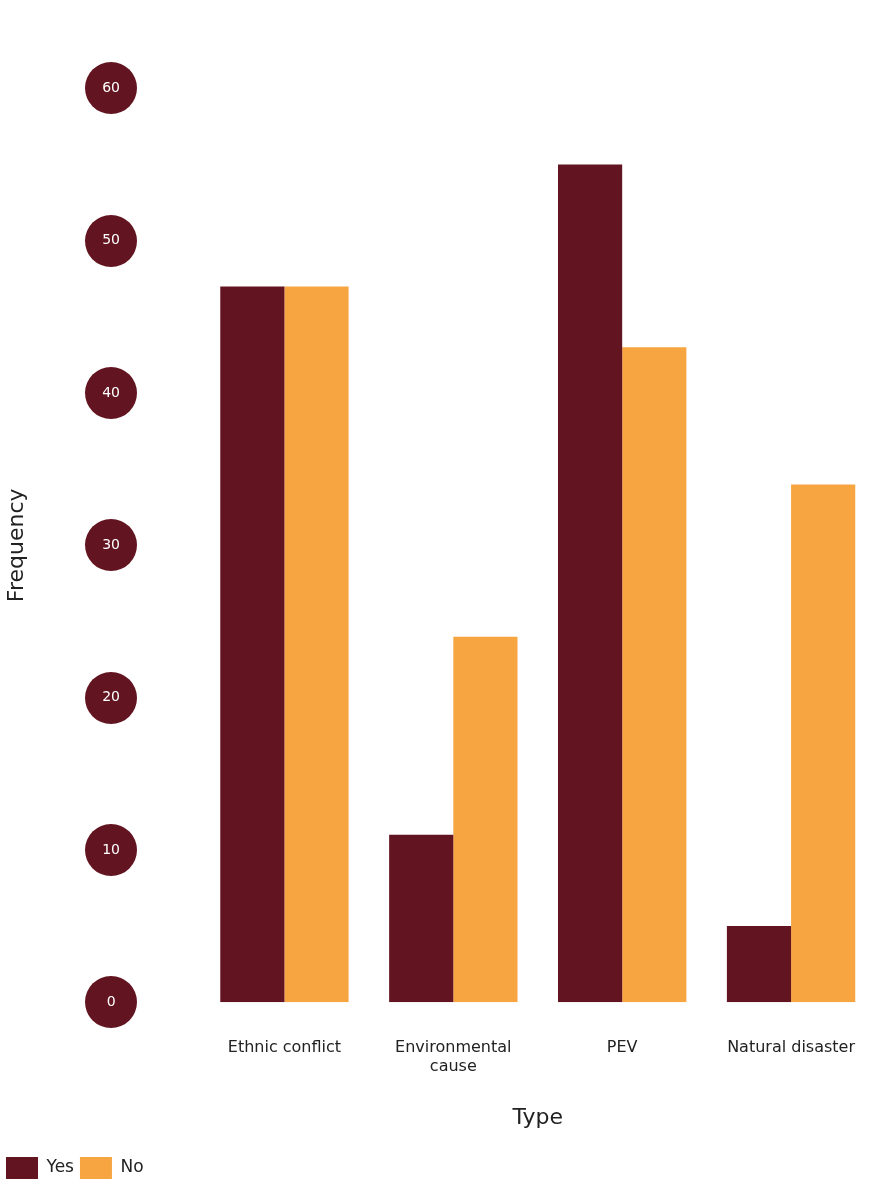  What do you see at coordinates (453, 1056) in the screenshot?
I see `x-tick-label: Environmental cause` at bounding box center [453, 1056].